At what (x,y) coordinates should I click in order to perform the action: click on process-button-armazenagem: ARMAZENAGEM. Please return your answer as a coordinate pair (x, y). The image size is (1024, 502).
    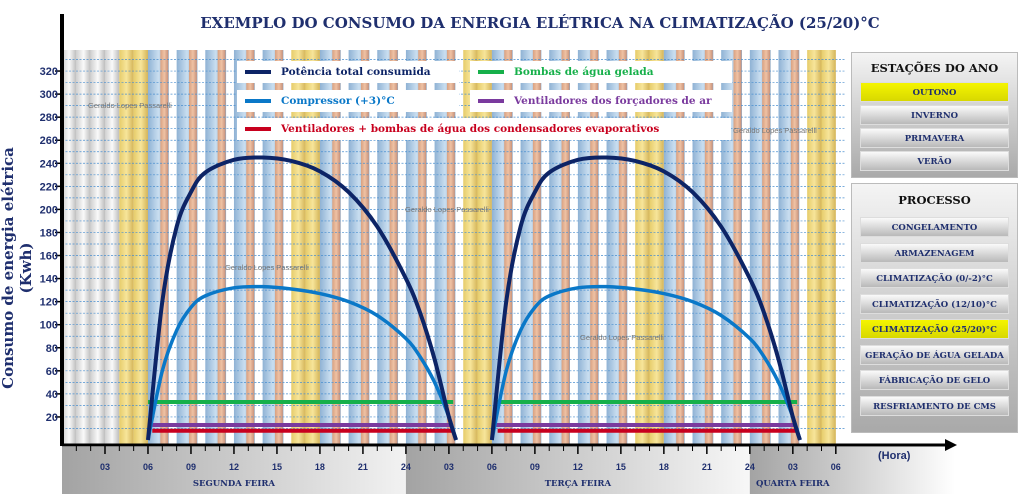
    Looking at the image, I should click on (934, 252).